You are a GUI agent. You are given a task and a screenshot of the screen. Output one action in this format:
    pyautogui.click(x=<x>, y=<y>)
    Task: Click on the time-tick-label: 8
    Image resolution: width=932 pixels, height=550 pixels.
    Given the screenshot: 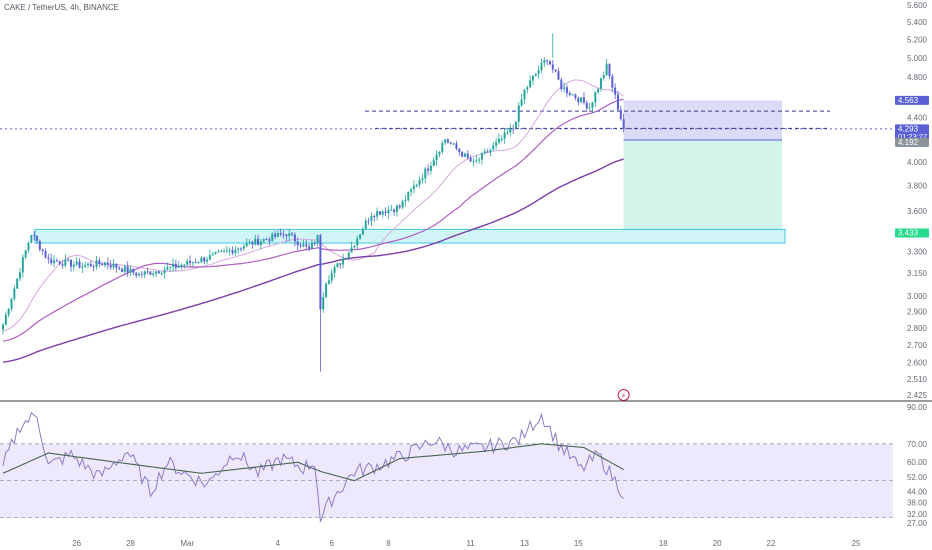 What is the action you would take?
    pyautogui.click(x=388, y=543)
    